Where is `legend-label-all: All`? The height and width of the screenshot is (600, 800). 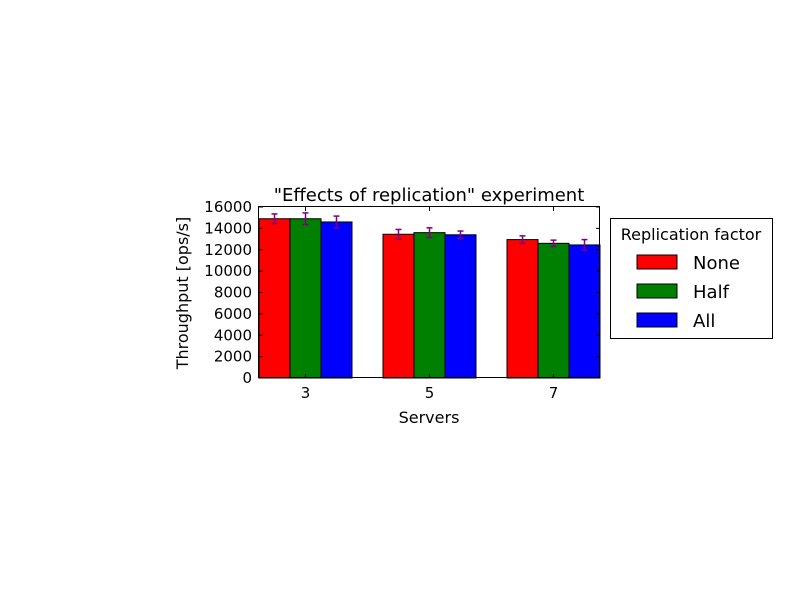
legend-label-all: All is located at coordinates (704, 321).